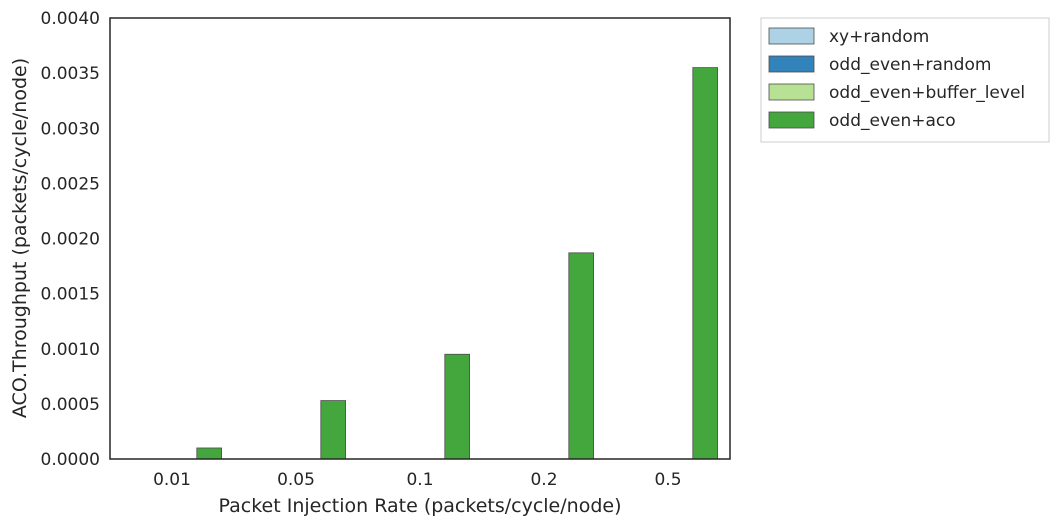  Describe the element at coordinates (20, 238) in the screenshot. I see `y-axis-label: ACO.Throughput (packets/cycle/node)` at that location.